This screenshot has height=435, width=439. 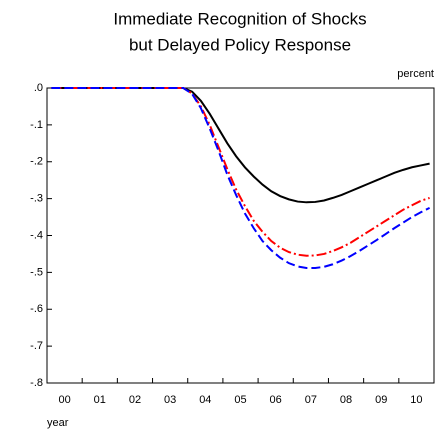 What do you see at coordinates (415, 74) in the screenshot?
I see `unit-label: percent` at bounding box center [415, 74].